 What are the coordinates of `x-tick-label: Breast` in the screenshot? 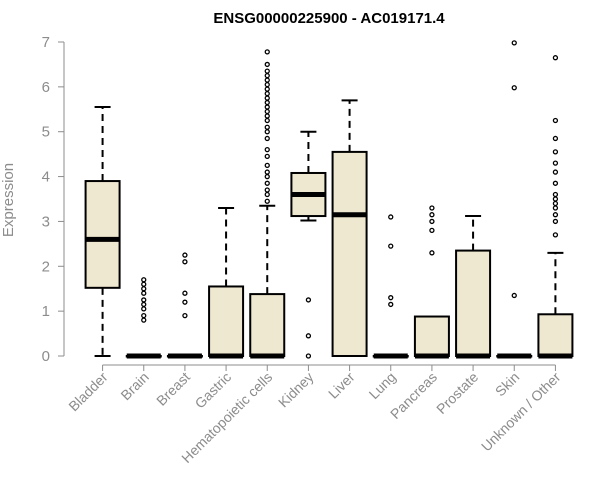 It's located at (173, 389).